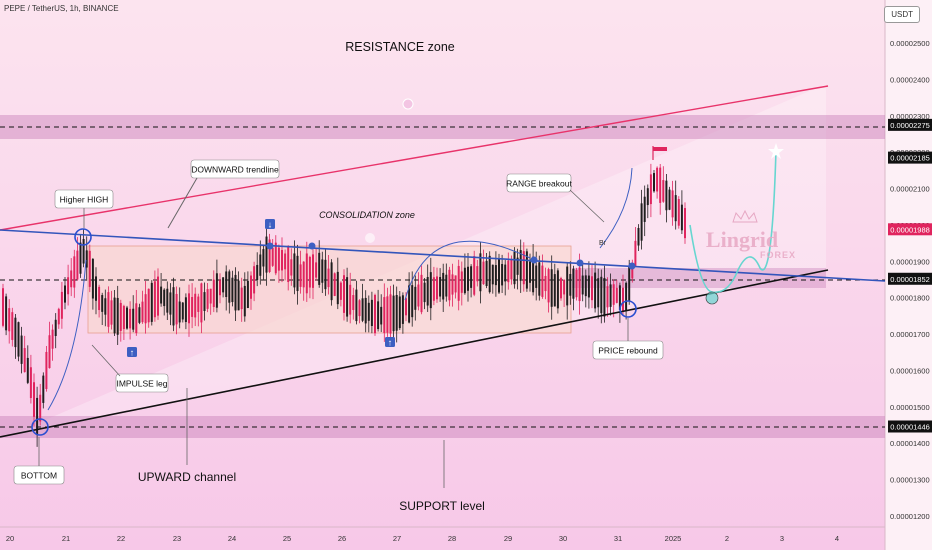 This screenshot has width=932, height=550. What do you see at coordinates (910, 43) in the screenshot?
I see `y-tick-0: 0.00002500` at bounding box center [910, 43].